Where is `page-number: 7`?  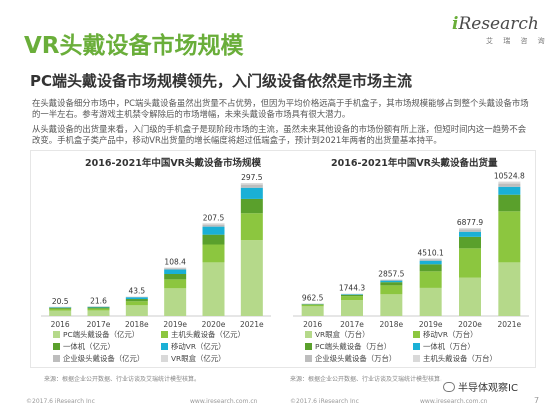 page-number: 7 is located at coordinates (537, 400).